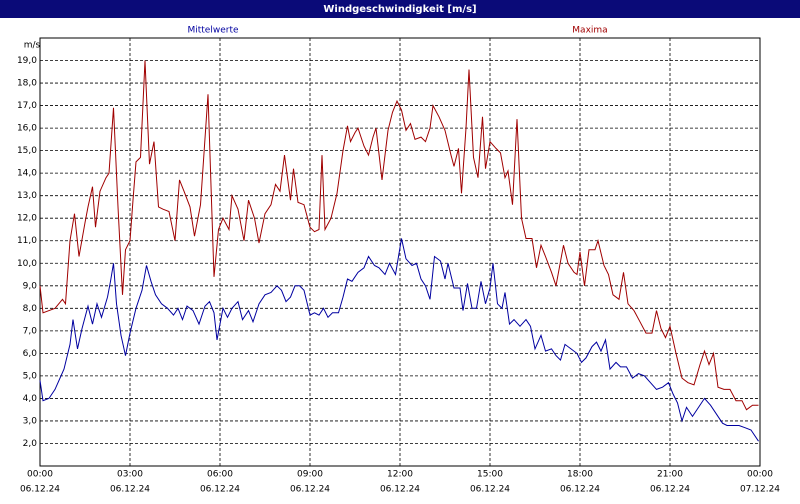 The height and width of the screenshot is (504, 800). I want to click on y-tick-label: 10,0, so click(27, 264).